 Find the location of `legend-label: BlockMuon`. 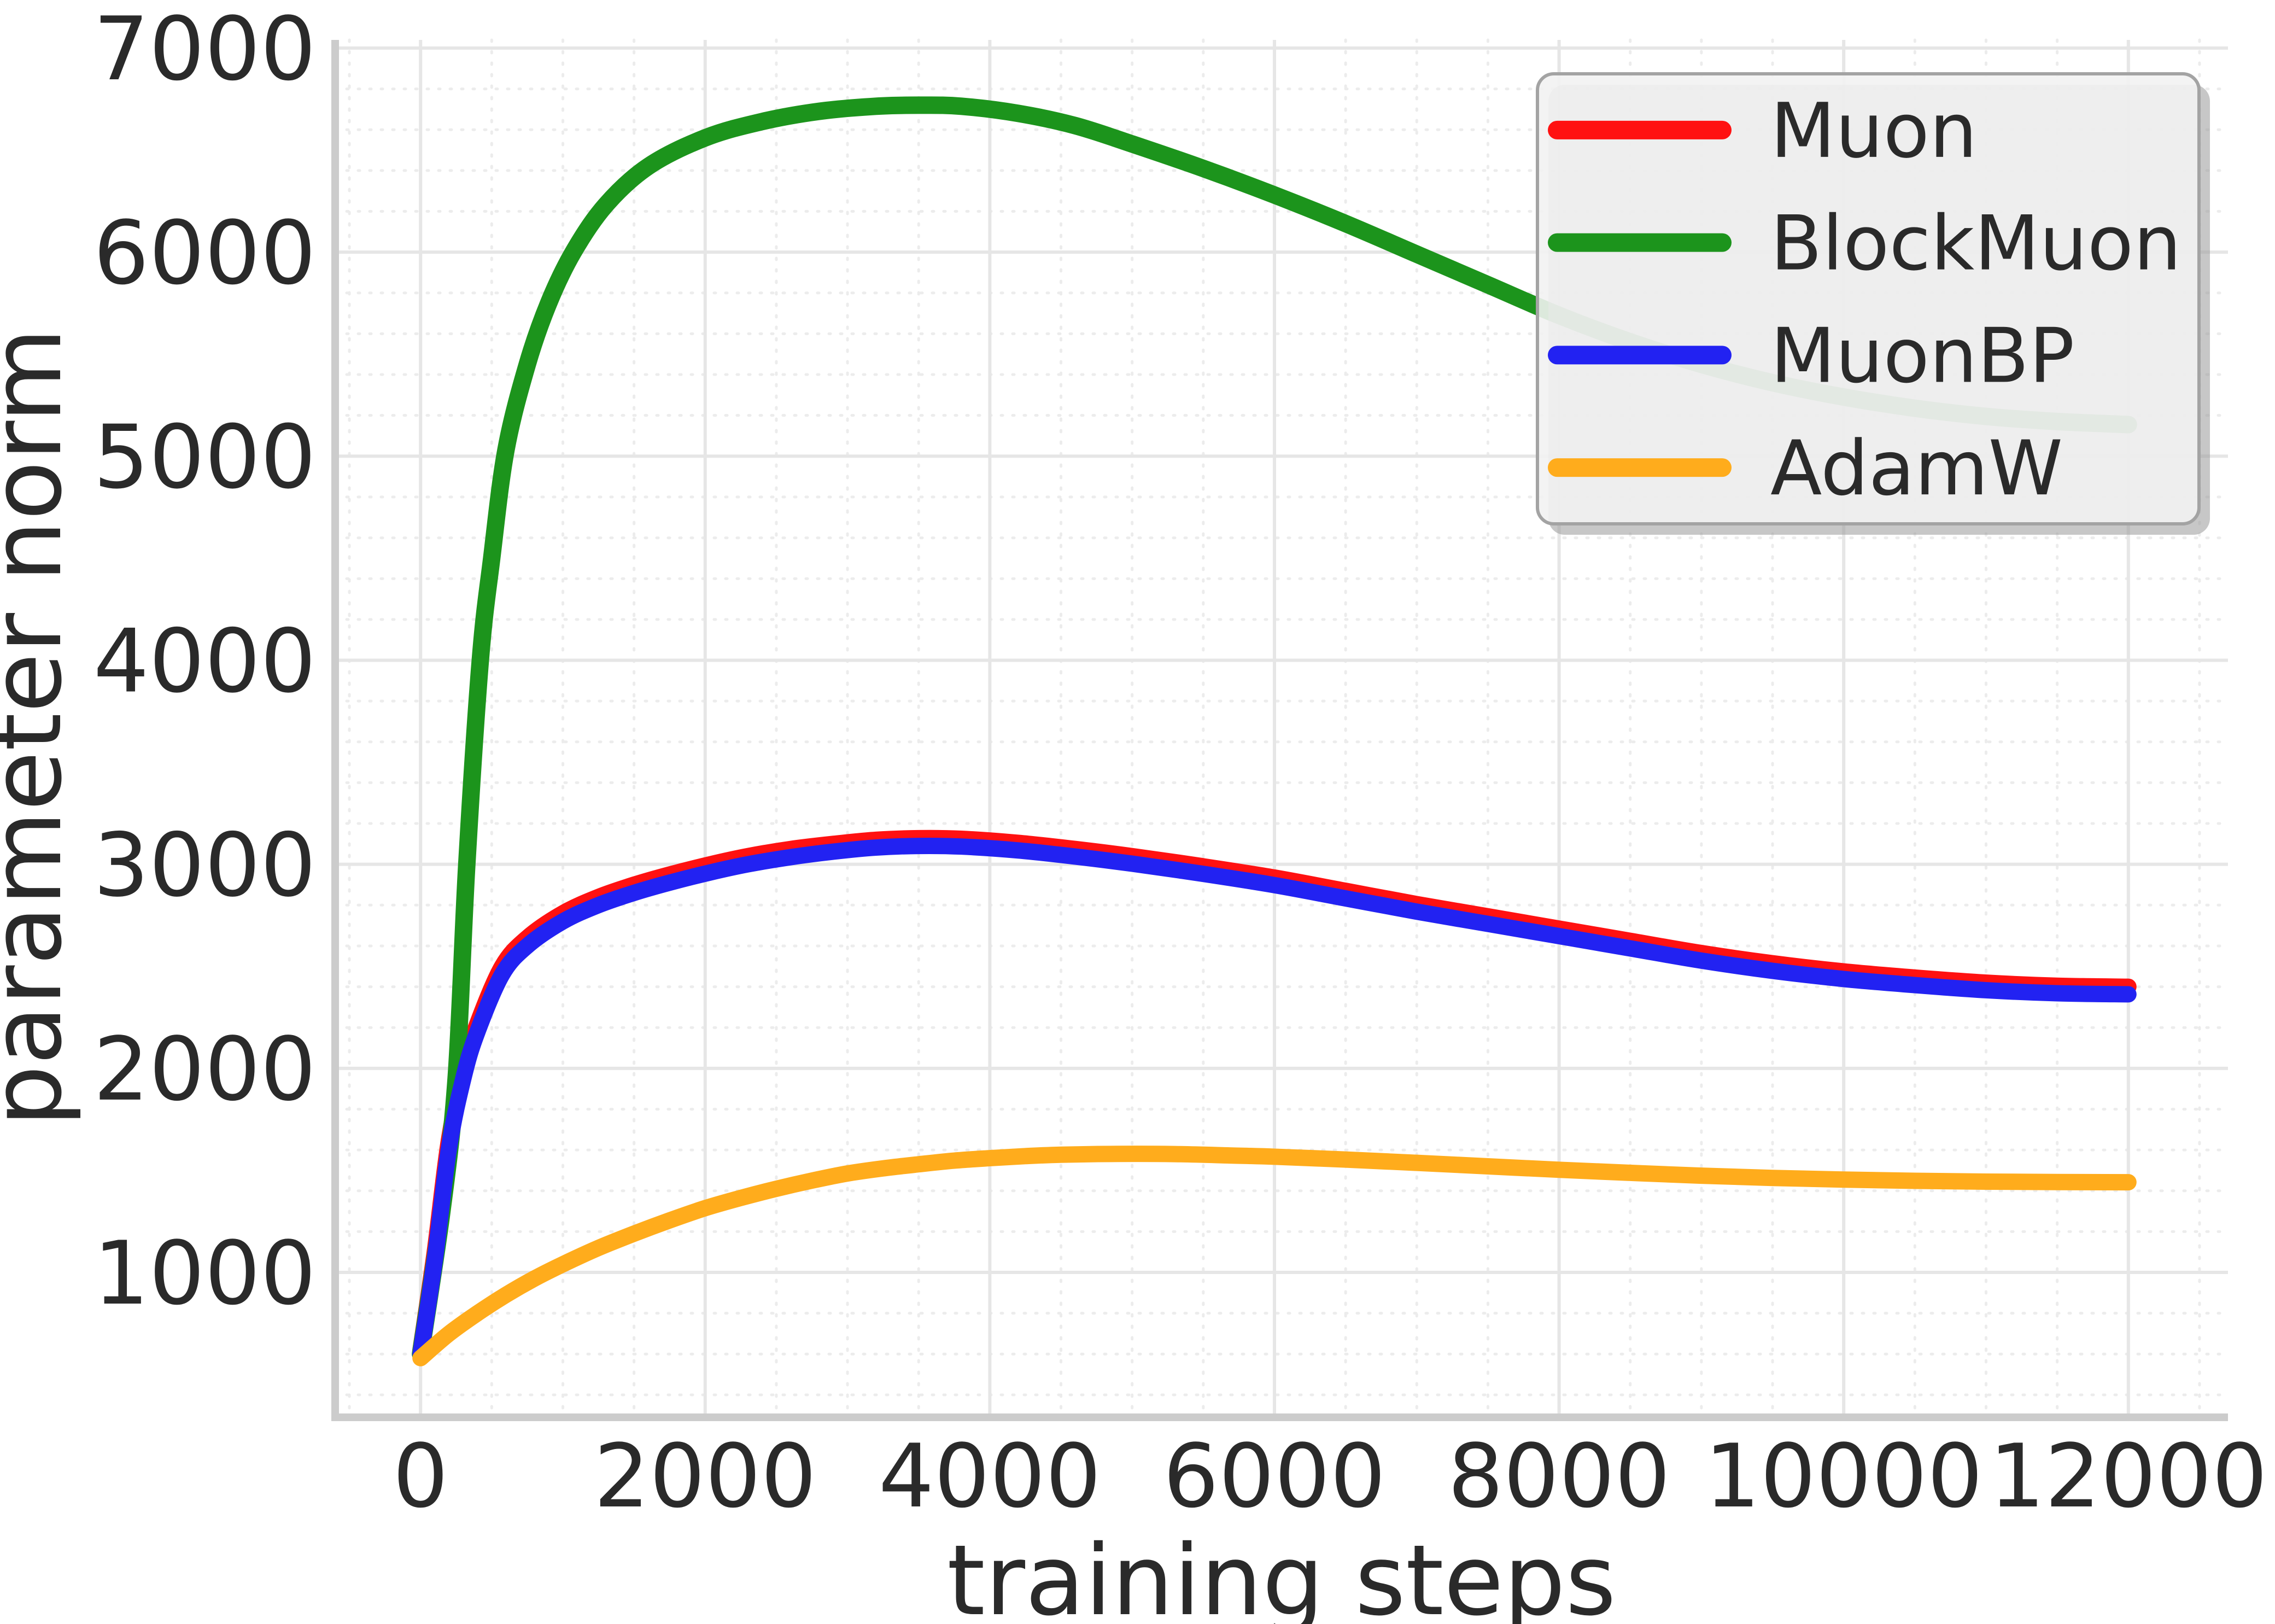

legend-label: BlockMuon is located at coordinates (1976, 244).